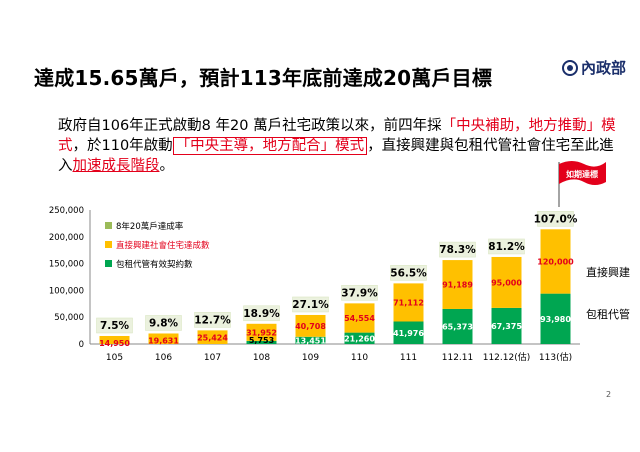  I want to click on data-label-direct: 71,112, so click(408, 302).